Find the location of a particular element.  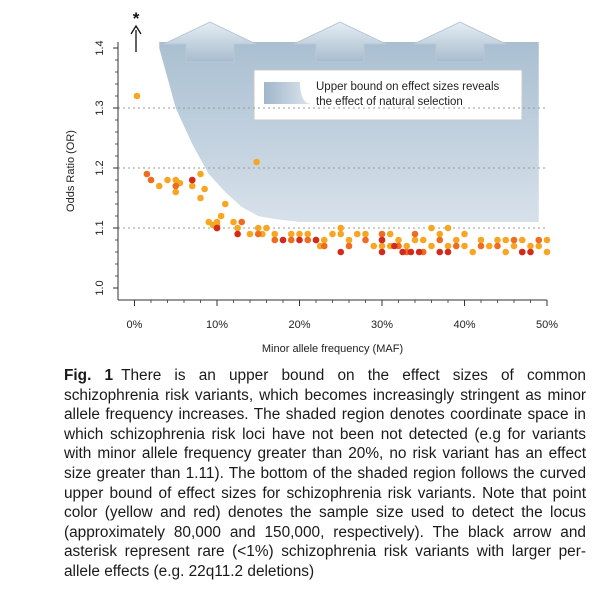

x-tick-label: 40% is located at coordinates (464, 325).